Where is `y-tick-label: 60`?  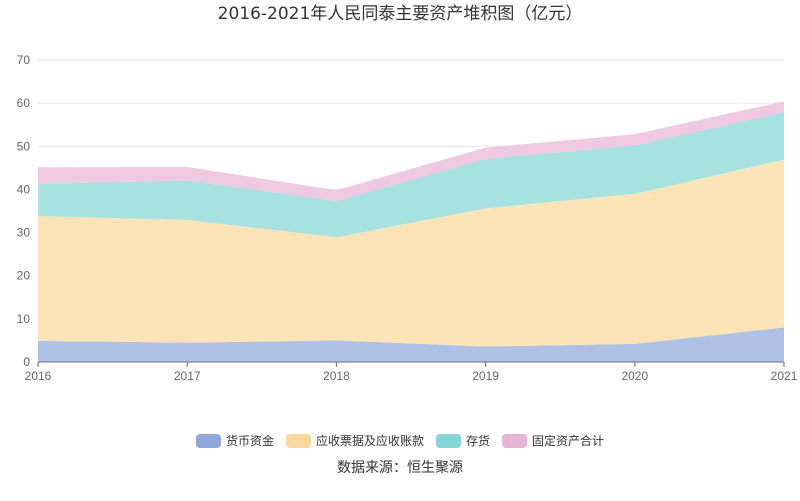 y-tick-label: 60 is located at coordinates (24, 103).